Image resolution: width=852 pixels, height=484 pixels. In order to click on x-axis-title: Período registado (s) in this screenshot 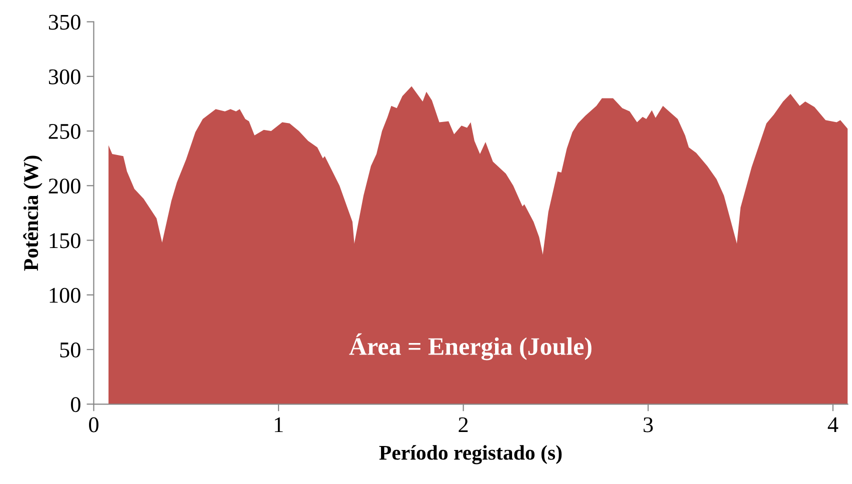, I will do `click(470, 454)`.